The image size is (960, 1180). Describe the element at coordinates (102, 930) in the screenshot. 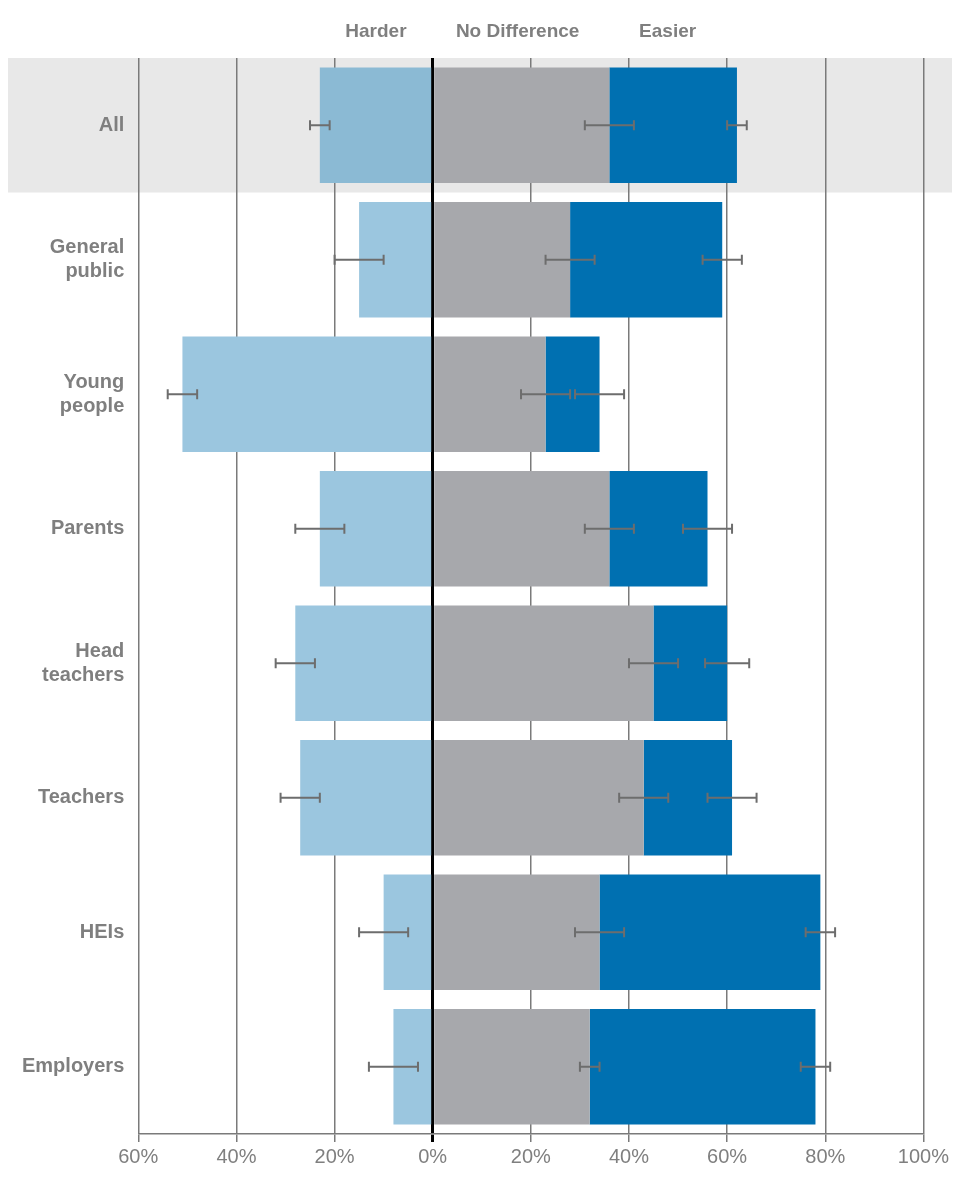

I see `y-tick-label: HEIs` at that location.